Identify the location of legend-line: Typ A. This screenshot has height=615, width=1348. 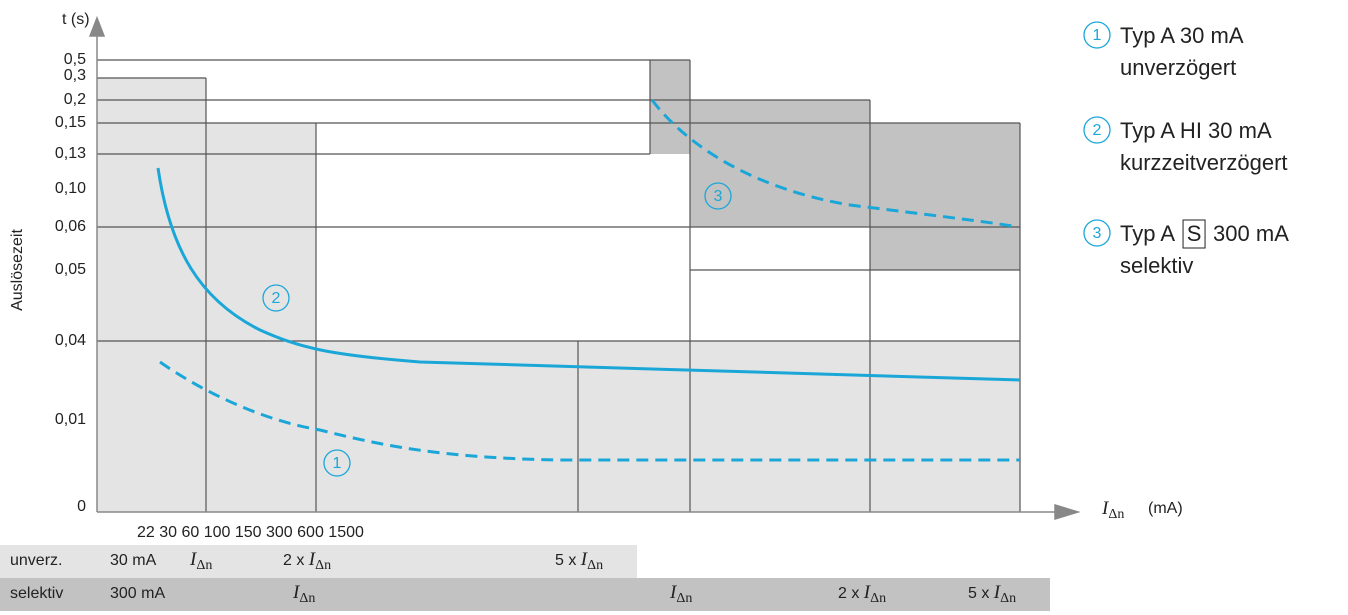
(1147, 233).